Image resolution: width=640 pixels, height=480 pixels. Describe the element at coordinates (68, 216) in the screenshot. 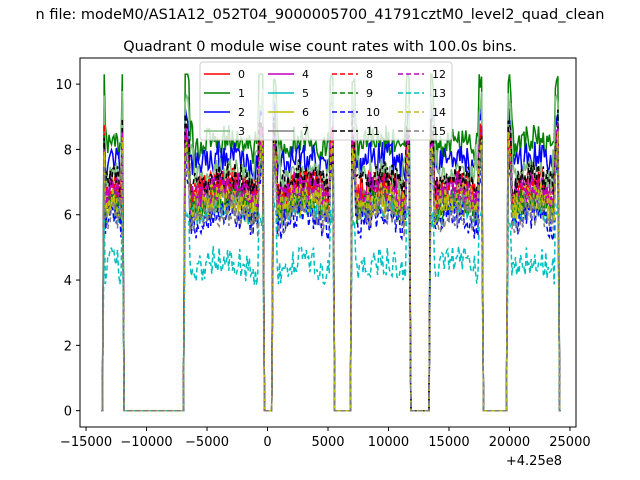

I see `y-tick-label: 6` at that location.